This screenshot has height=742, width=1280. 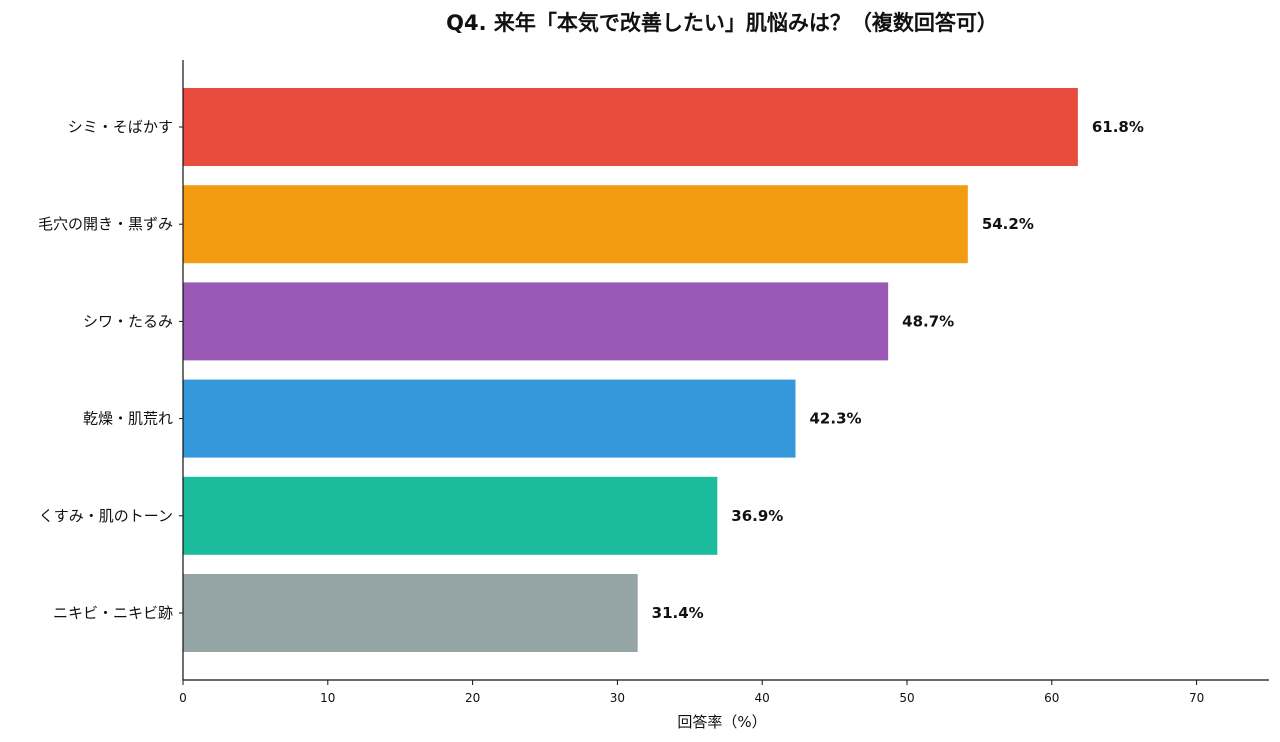 I want to click on category-label: くすみ・肌のトーン, so click(x=106, y=516).